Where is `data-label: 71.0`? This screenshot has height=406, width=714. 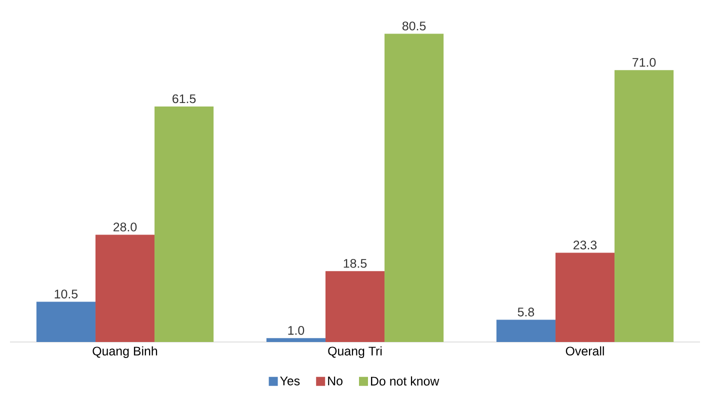
data-label: 71.0 is located at coordinates (644, 62).